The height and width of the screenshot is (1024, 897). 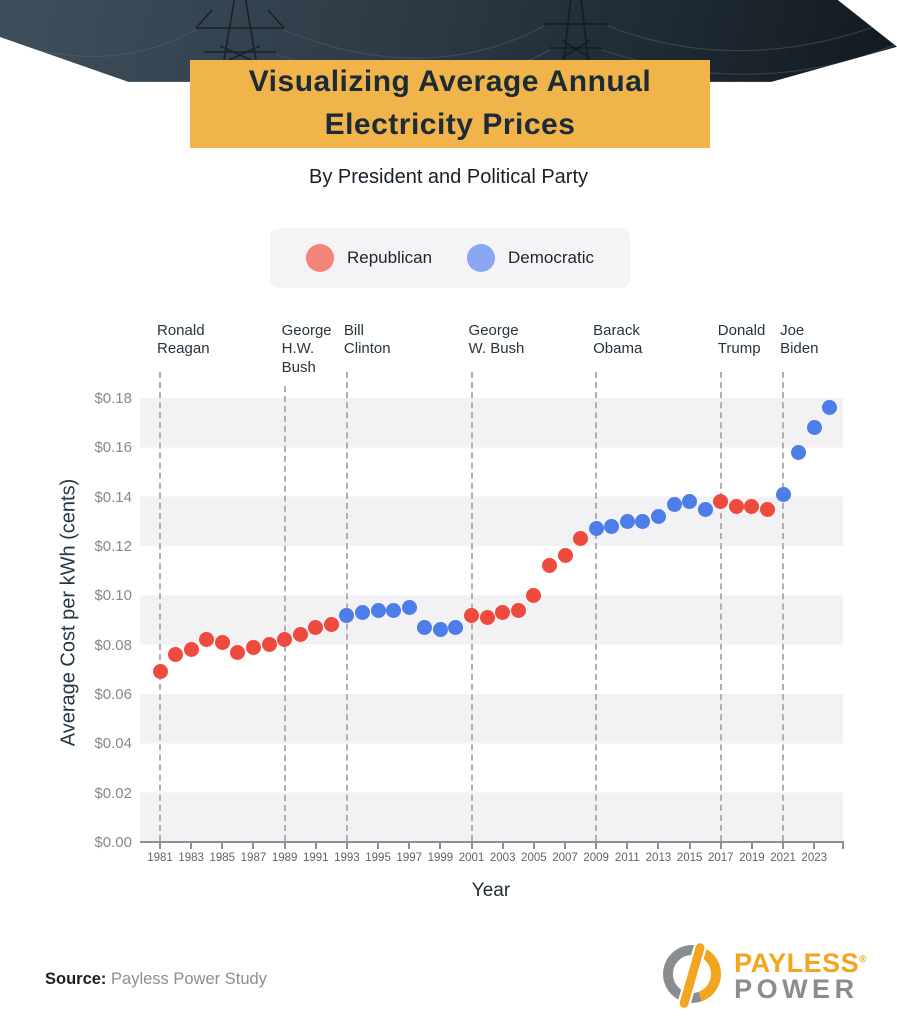 What do you see at coordinates (830, 408) in the screenshot?
I see `data-point-2024-democratic` at bounding box center [830, 408].